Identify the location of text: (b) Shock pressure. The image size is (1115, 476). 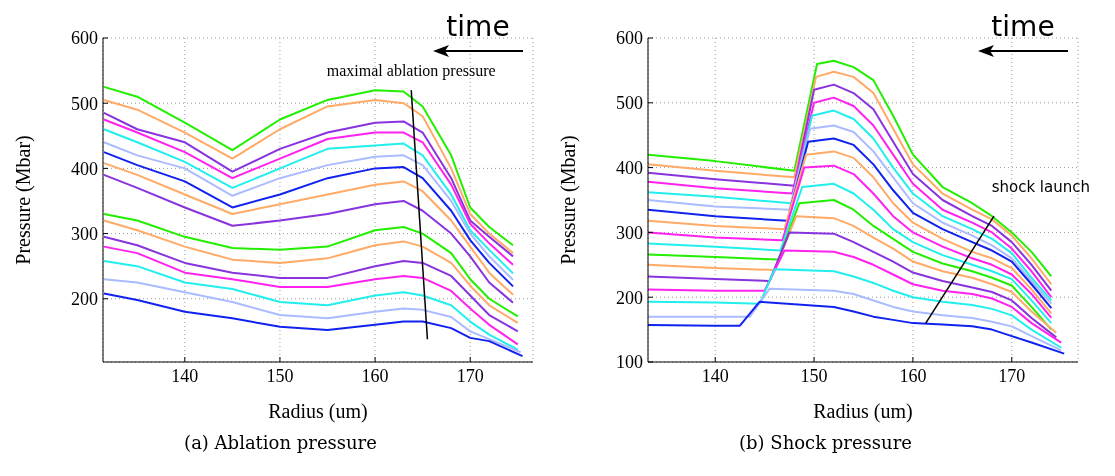
(825, 442).